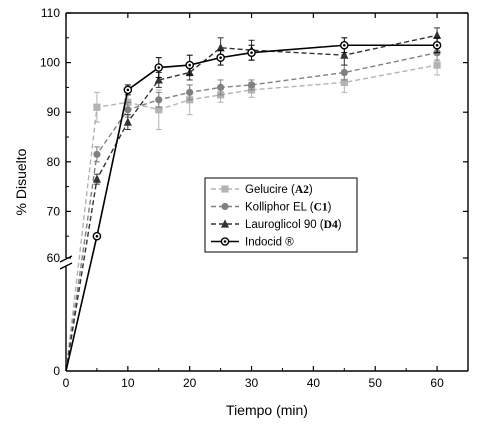 This screenshot has width=491, height=425. I want to click on y-axis-title: % Disuelto, so click(21, 181).